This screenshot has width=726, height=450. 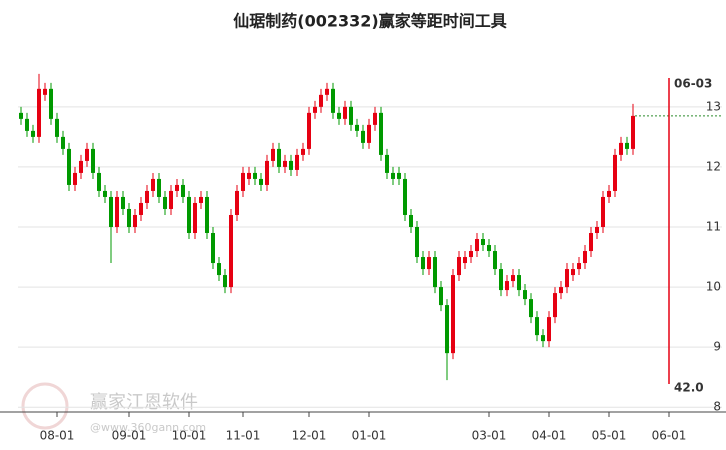 I want to click on time-marker-count: 42.0, so click(x=689, y=388).